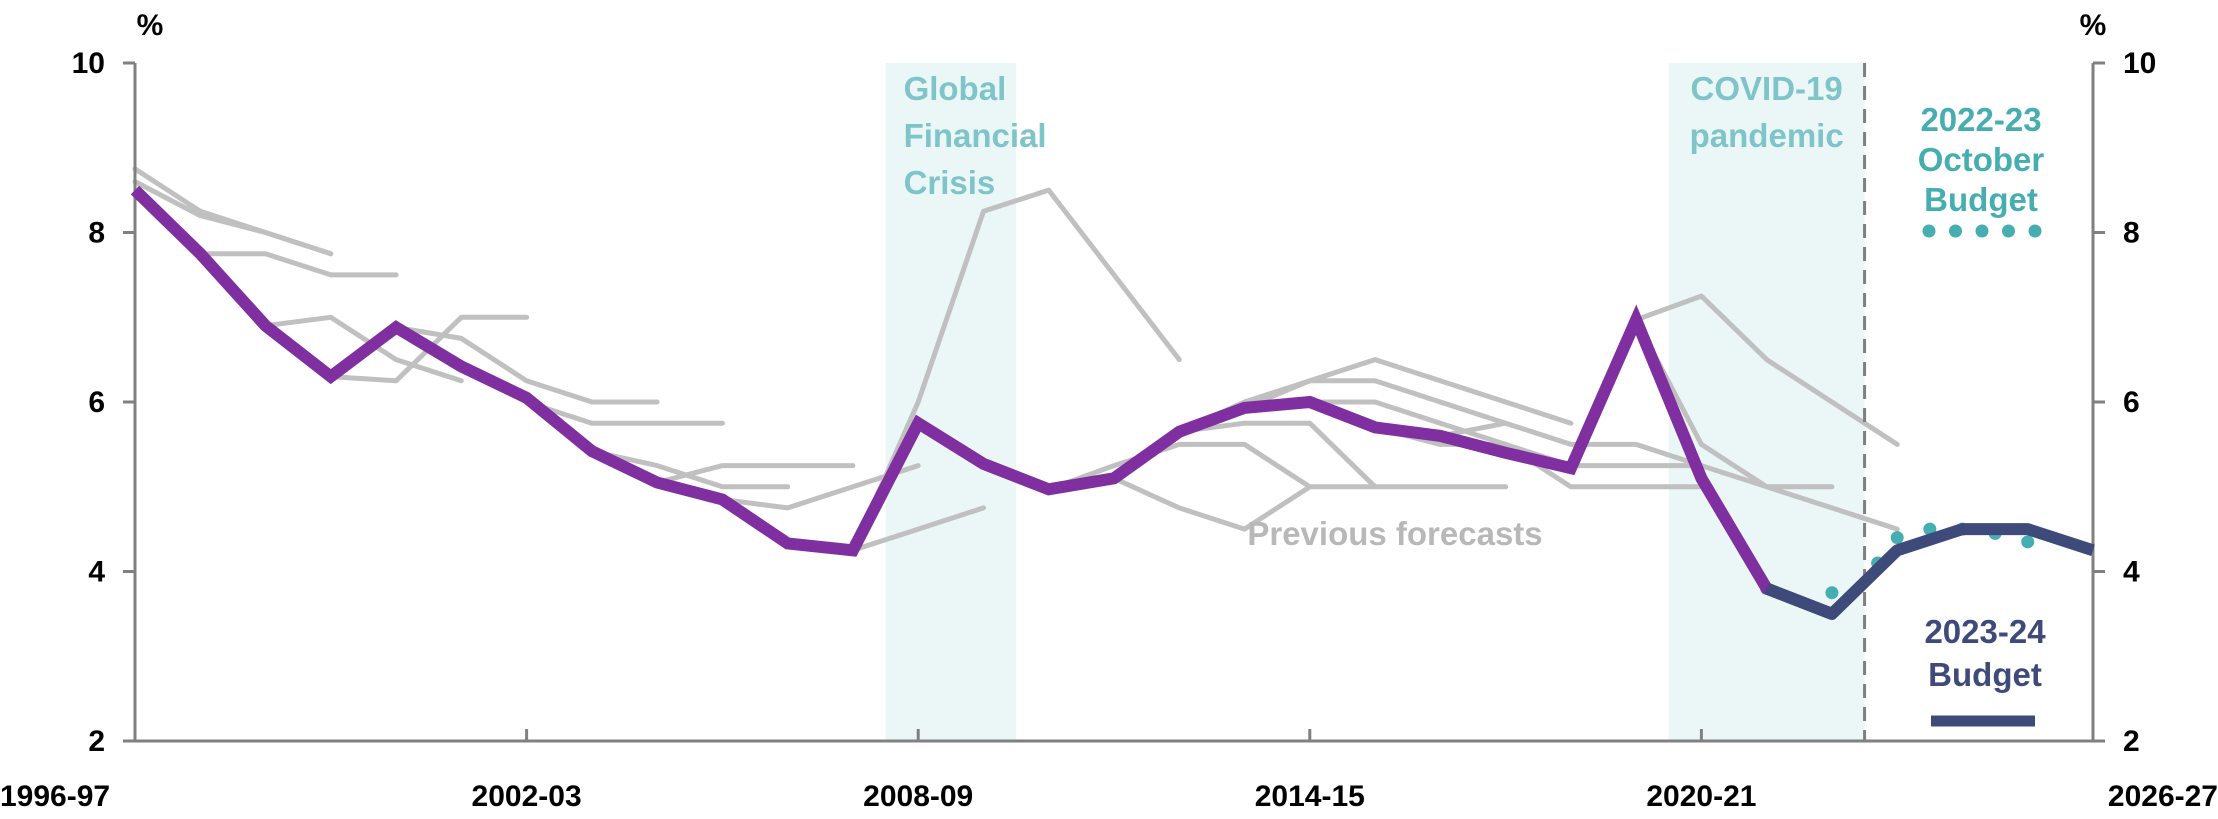 Image resolution: width=2218 pixels, height=819 pixels. Describe the element at coordinates (2093, 25) in the screenshot. I see `right-unit-label: %` at that location.